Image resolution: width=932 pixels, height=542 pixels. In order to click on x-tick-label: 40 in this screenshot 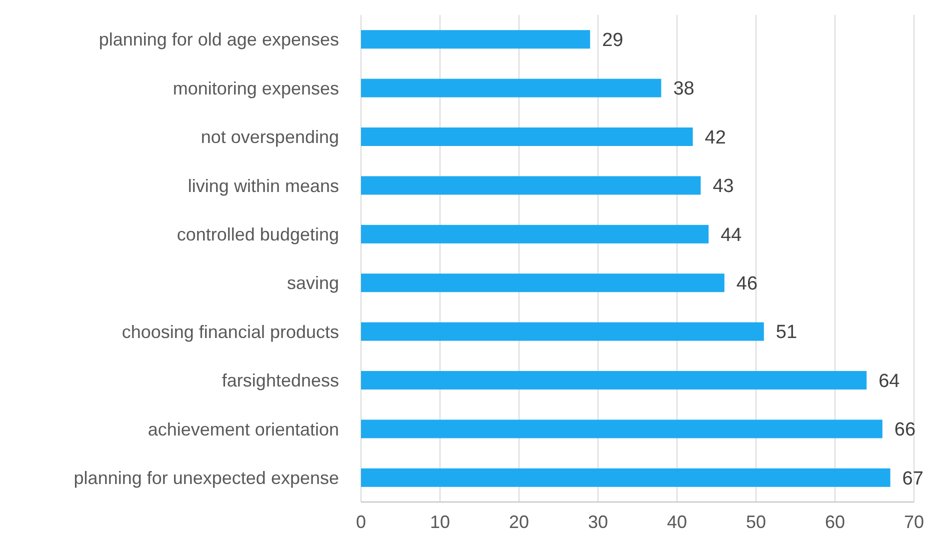, I will do `click(677, 522)`.